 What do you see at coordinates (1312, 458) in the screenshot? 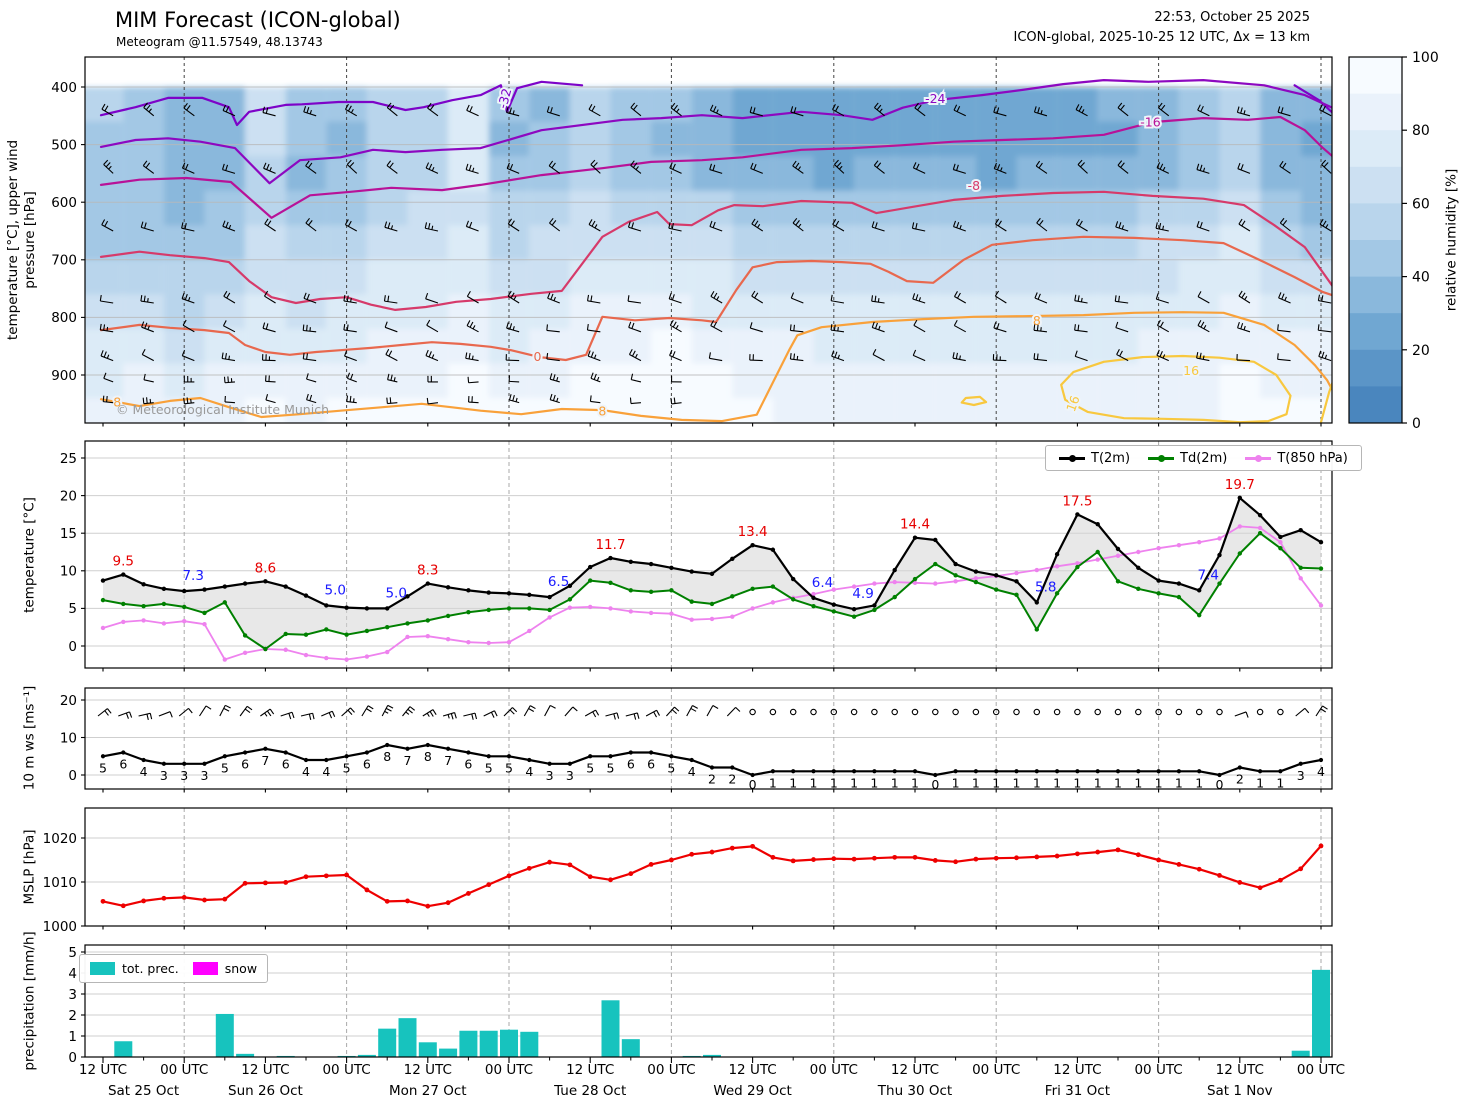
I see `legend-label-t850: T(850 hPa)` at bounding box center [1312, 458].